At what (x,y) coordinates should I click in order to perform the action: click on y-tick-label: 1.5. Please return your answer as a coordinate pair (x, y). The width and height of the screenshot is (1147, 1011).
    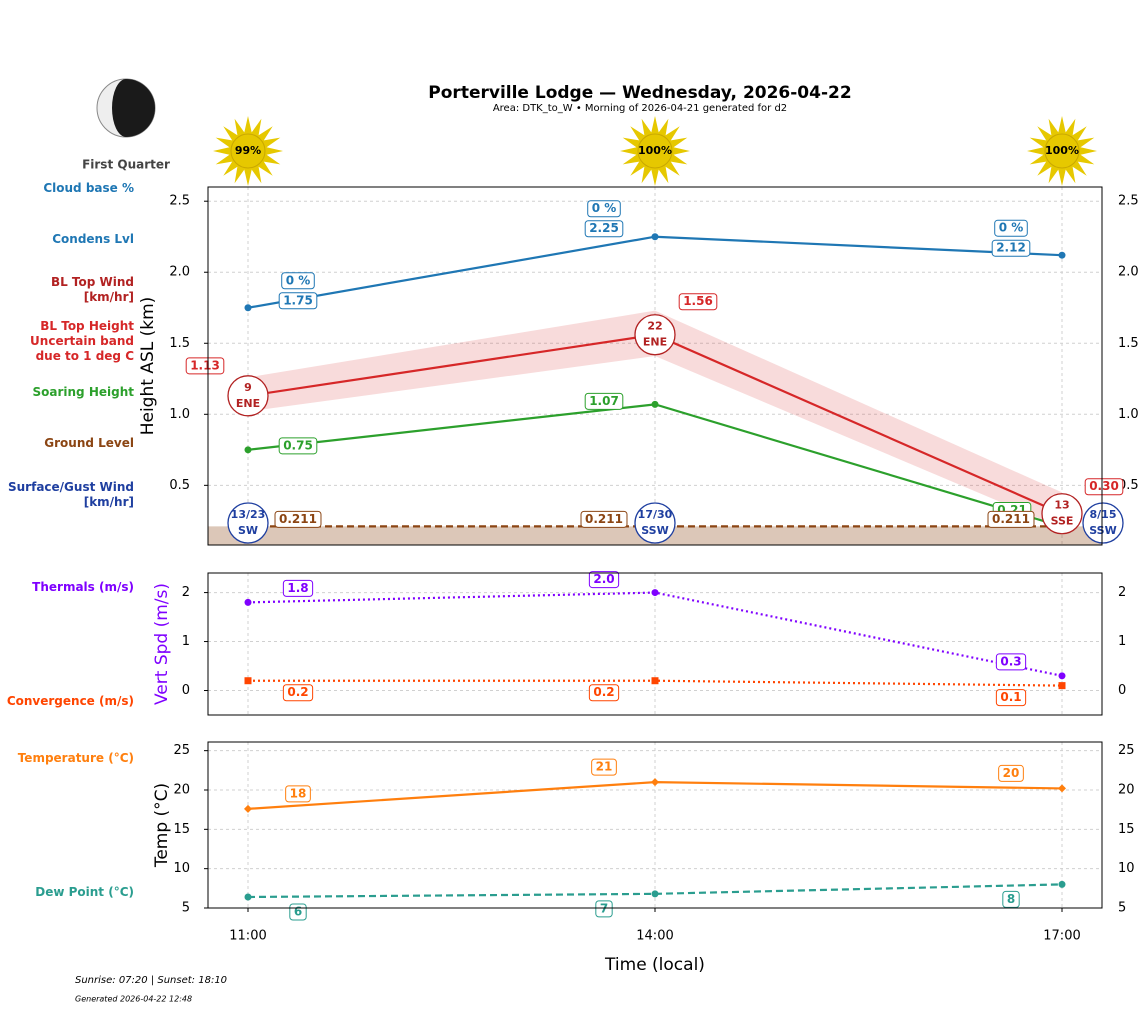
    Looking at the image, I should click on (179, 343).